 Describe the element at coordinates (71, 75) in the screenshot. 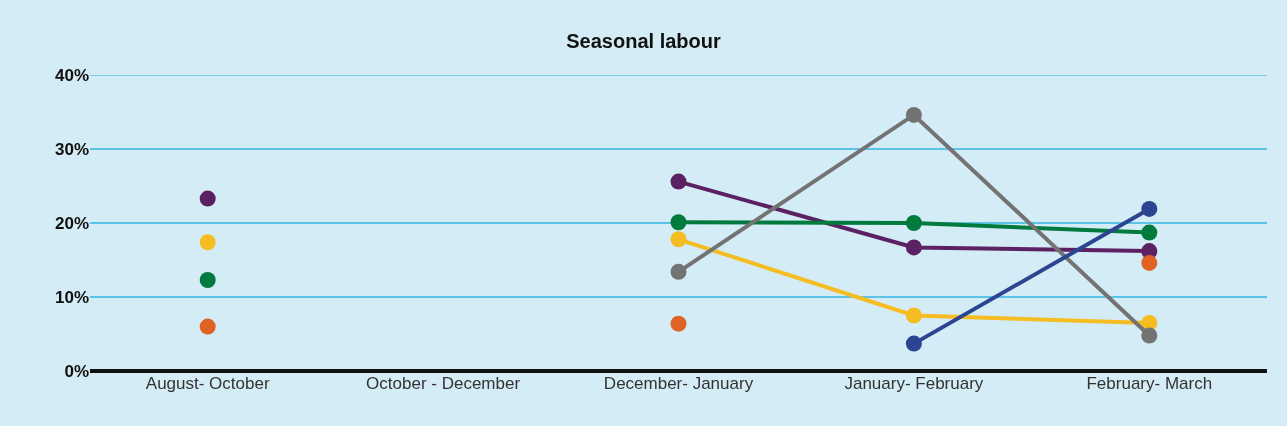

I see `y-tick-label: 40%` at that location.